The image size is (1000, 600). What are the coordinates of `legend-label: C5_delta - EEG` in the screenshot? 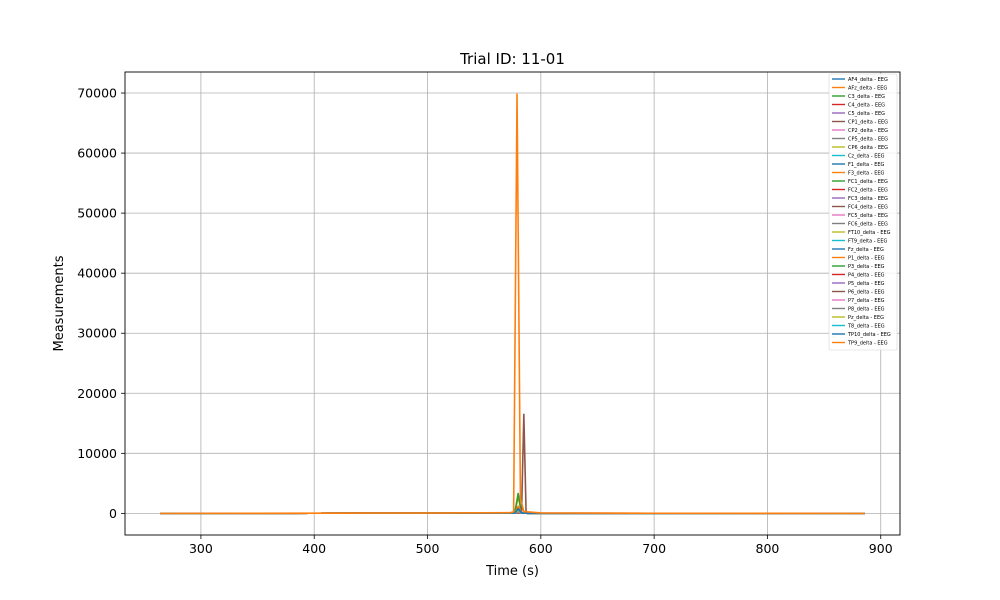 It's located at (866, 114).